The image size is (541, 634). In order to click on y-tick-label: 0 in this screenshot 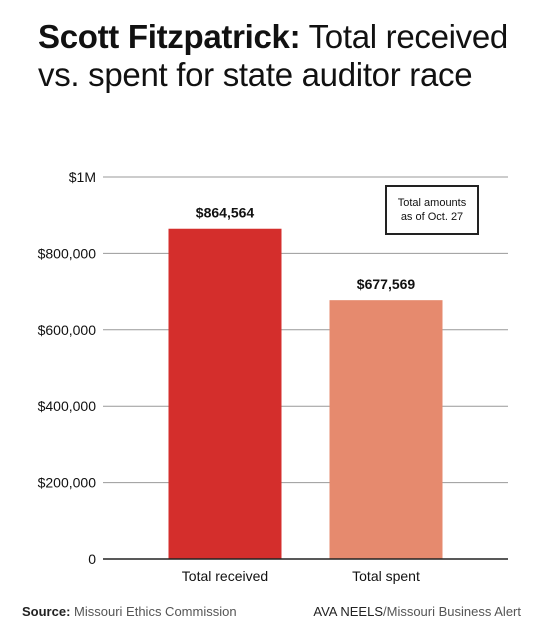, I will do `click(92, 559)`.